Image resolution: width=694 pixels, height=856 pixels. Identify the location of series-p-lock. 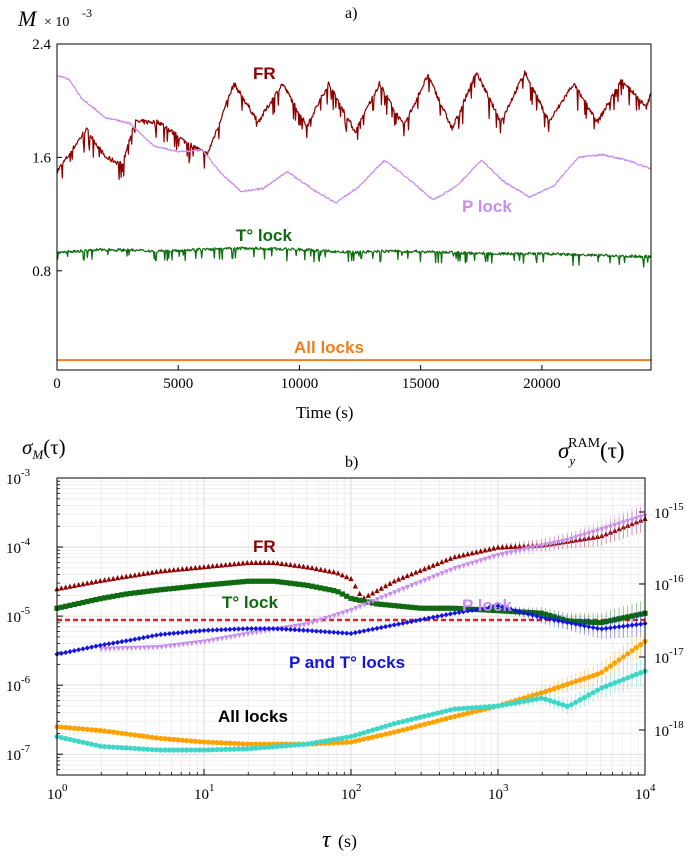
(373, 577).